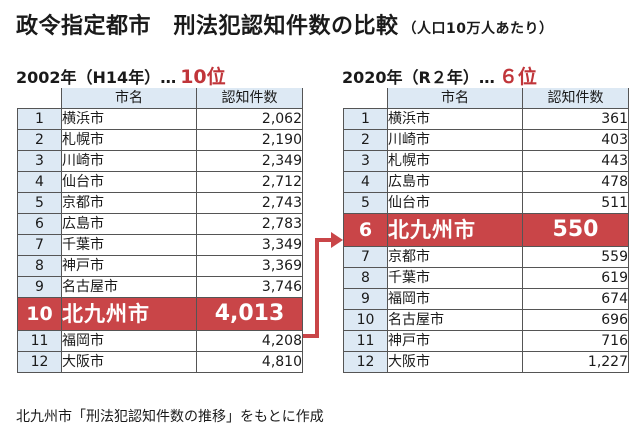 This screenshot has width=640, height=440. Describe the element at coordinates (160, 182) in the screenshot. I see `table-row: 4 仙台市 2,712` at that location.